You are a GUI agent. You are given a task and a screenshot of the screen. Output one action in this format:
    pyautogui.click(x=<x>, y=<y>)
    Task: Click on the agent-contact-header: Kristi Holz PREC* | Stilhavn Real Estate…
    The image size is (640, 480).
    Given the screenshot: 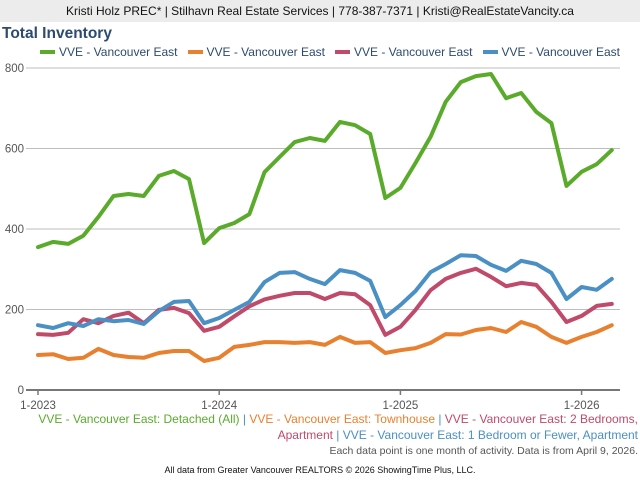 What is the action you would take?
    pyautogui.click(x=320, y=11)
    